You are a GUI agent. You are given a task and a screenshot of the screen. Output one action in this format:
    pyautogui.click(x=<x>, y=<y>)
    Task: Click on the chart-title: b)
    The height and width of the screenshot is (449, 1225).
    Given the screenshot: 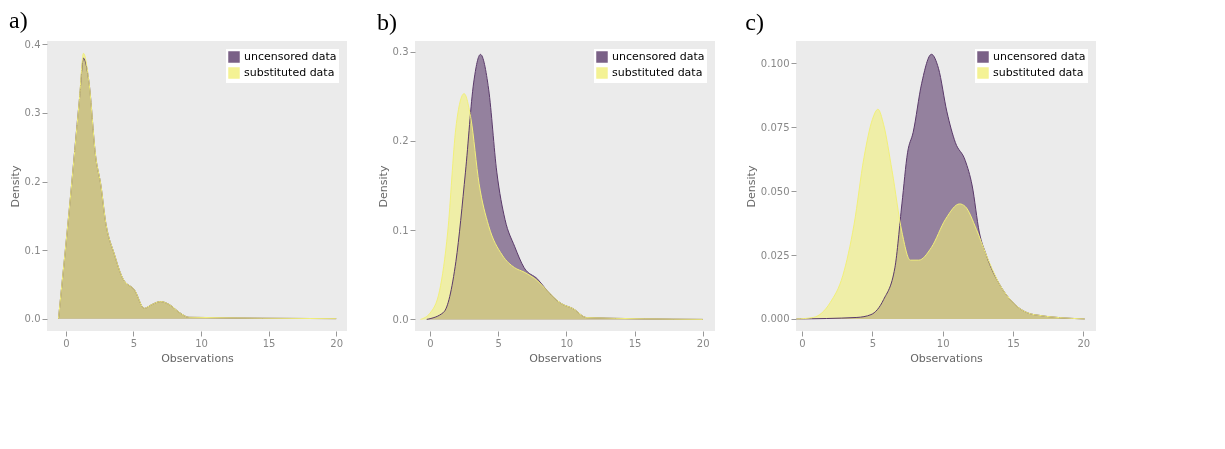 What is the action you would take?
    pyautogui.click(x=387, y=22)
    